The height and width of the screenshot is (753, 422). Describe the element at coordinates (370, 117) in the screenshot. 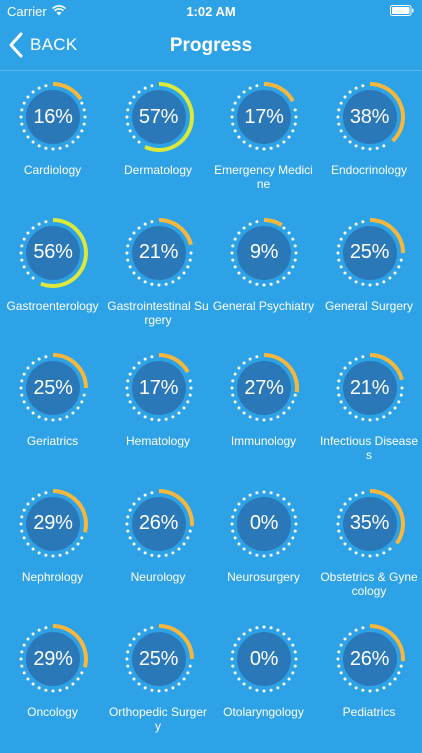

I see `progress-percent: 38%` at that location.